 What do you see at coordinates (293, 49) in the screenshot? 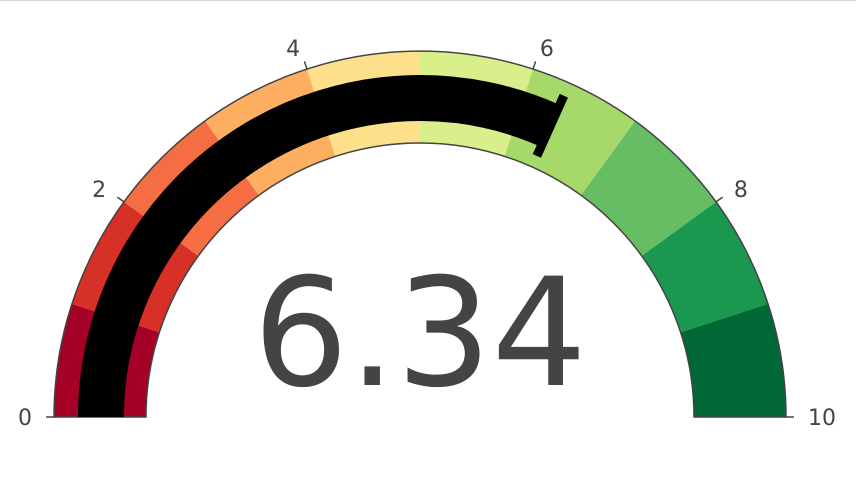
I see `gauge-tick-label-2: 4` at bounding box center [293, 49].